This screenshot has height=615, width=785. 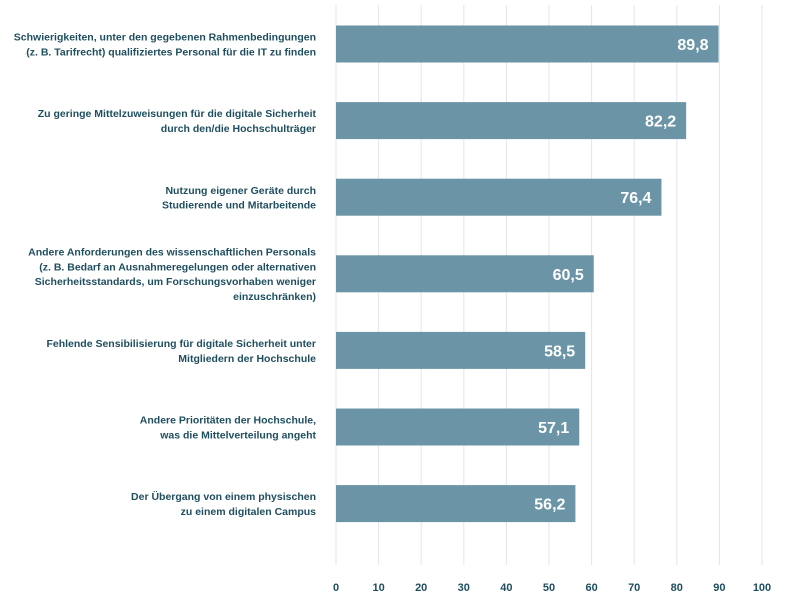 What do you see at coordinates (719, 588) in the screenshot?
I see `x-tick-label: 90` at bounding box center [719, 588].